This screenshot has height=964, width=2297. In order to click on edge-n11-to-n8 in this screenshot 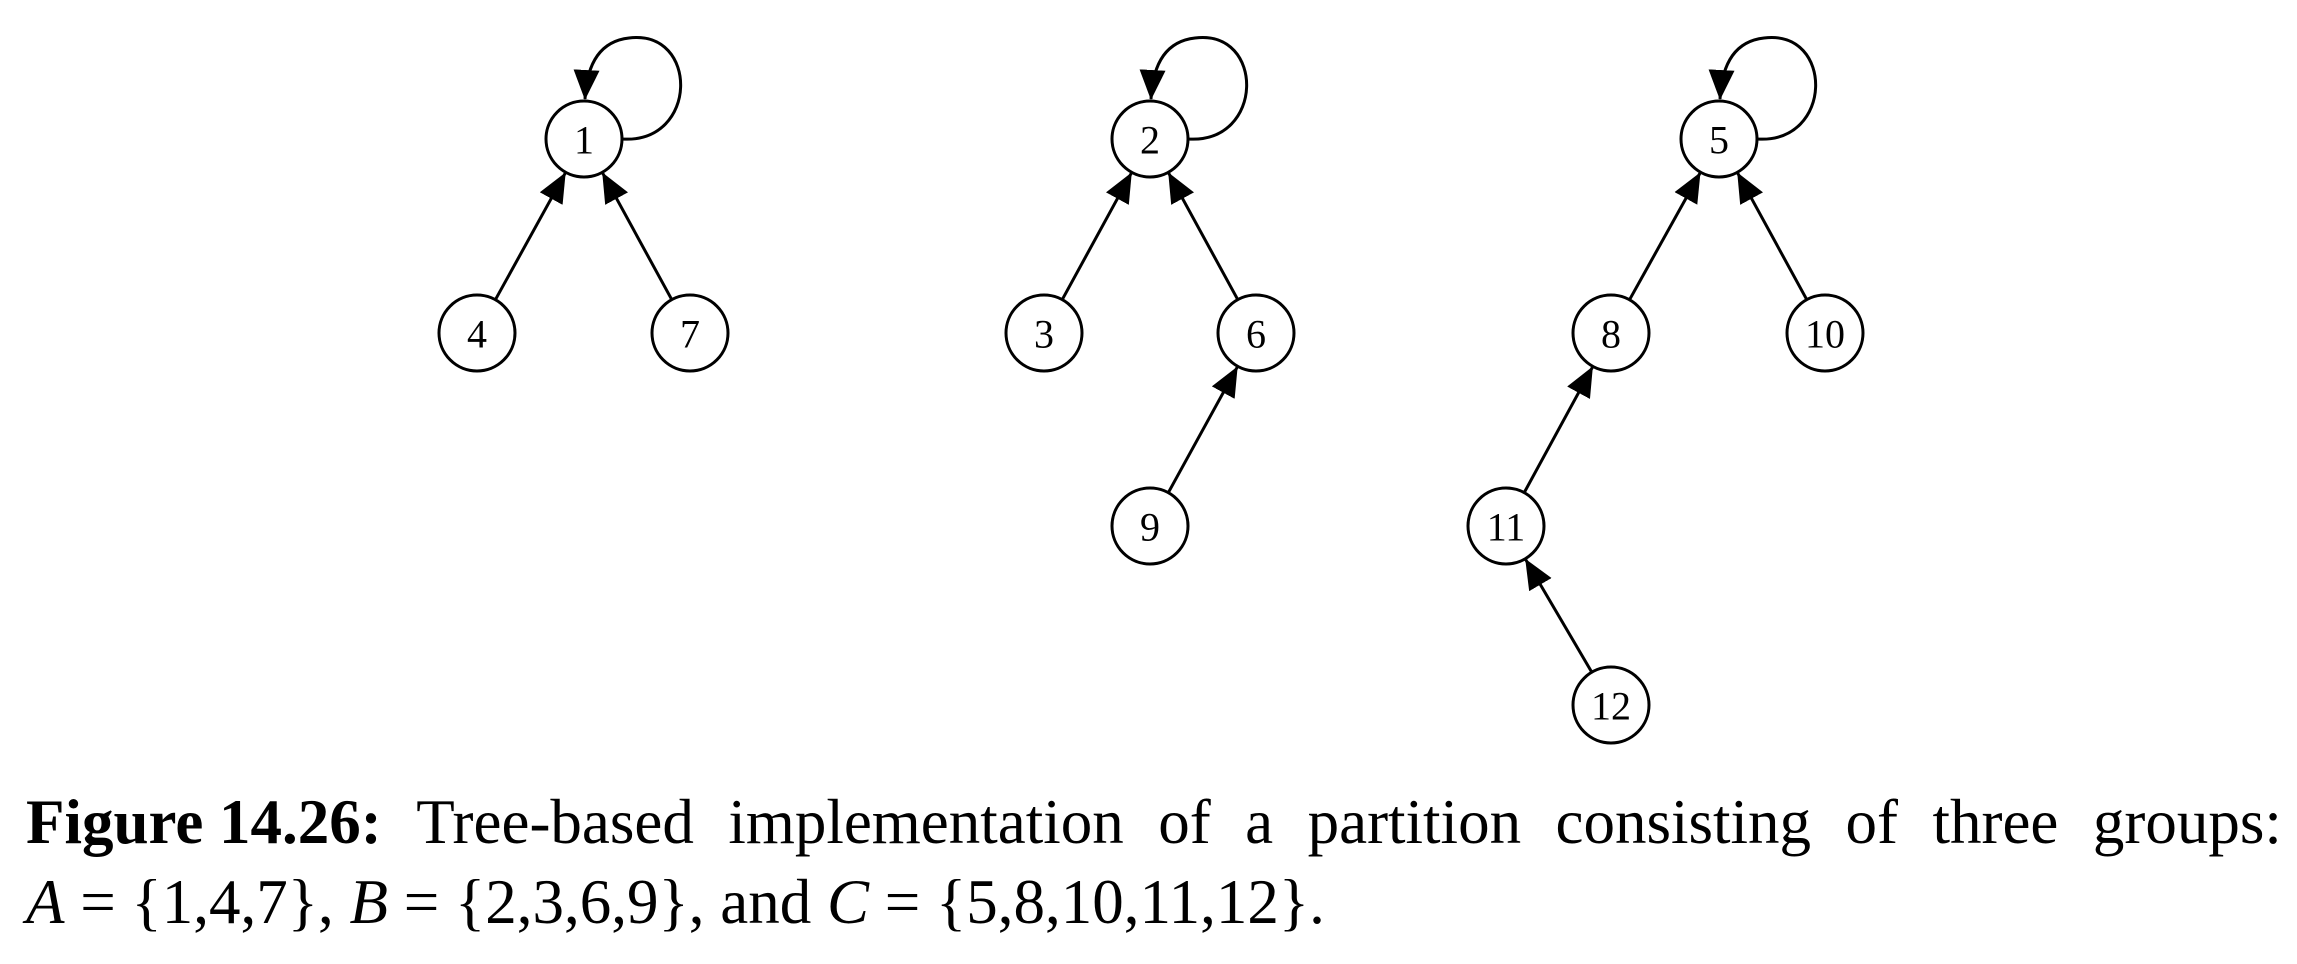, I will do `click(1558, 430)`.